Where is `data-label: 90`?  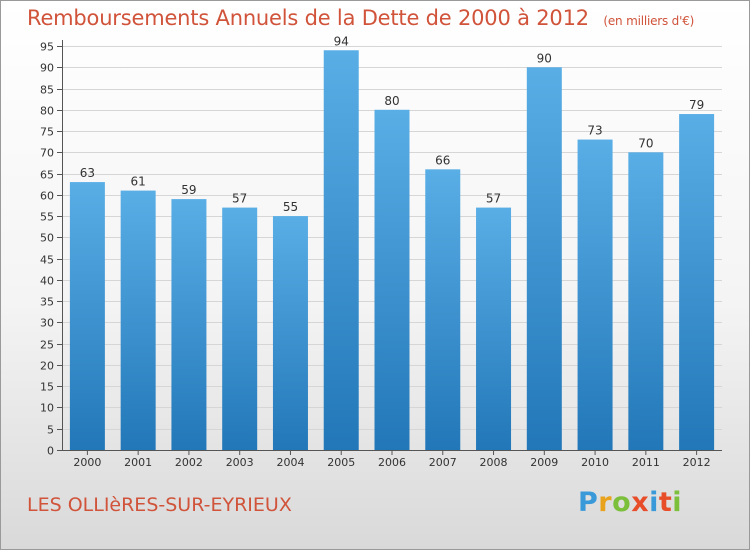
data-label: 90 is located at coordinates (544, 58).